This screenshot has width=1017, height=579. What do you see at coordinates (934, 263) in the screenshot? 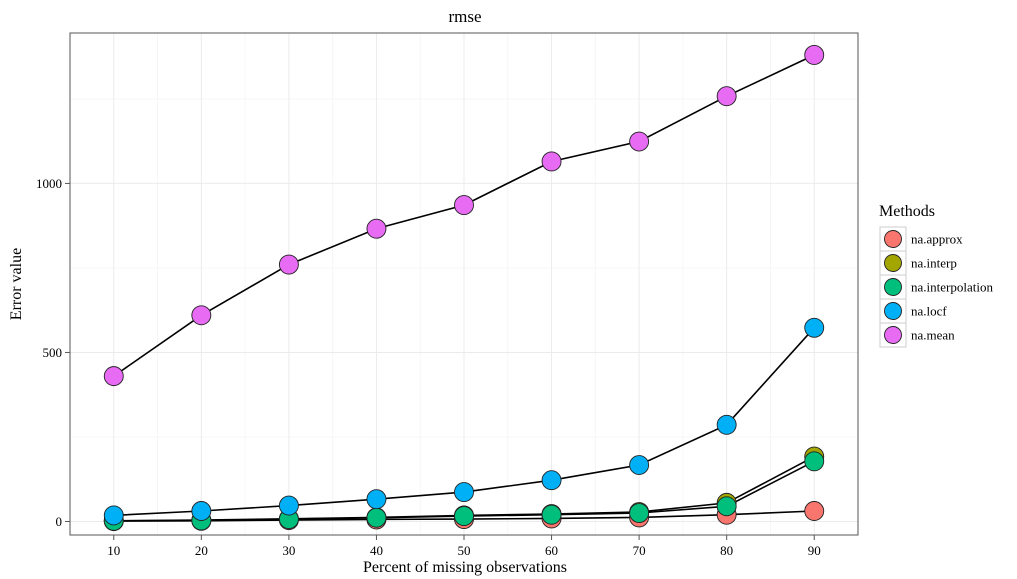
I see `legend-label: na.interp` at bounding box center [934, 263].